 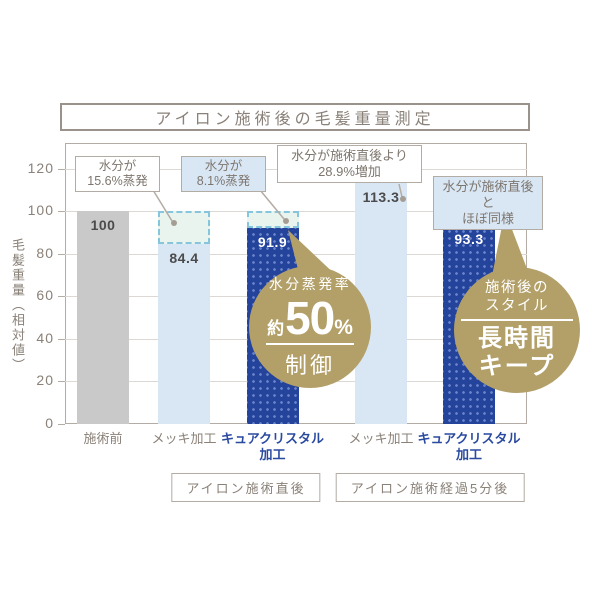 I want to click on badge-bottom-line1: 長時間, so click(x=517, y=338).